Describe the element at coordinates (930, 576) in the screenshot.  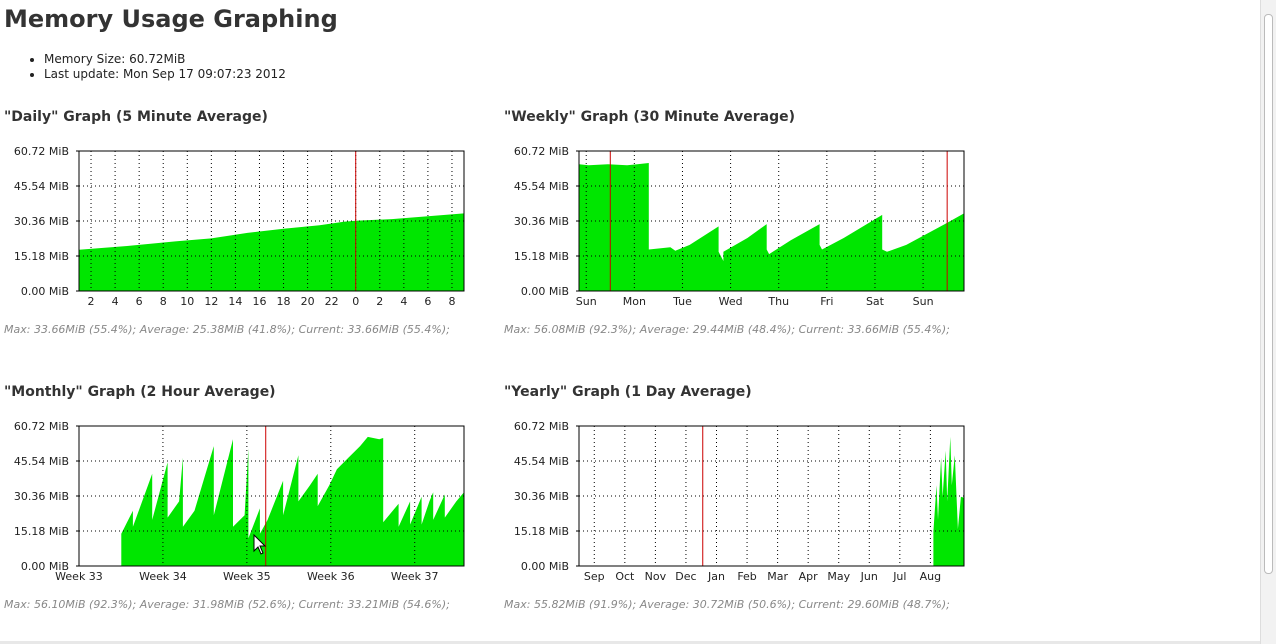
I see `x-tick-label: Aug` at that location.